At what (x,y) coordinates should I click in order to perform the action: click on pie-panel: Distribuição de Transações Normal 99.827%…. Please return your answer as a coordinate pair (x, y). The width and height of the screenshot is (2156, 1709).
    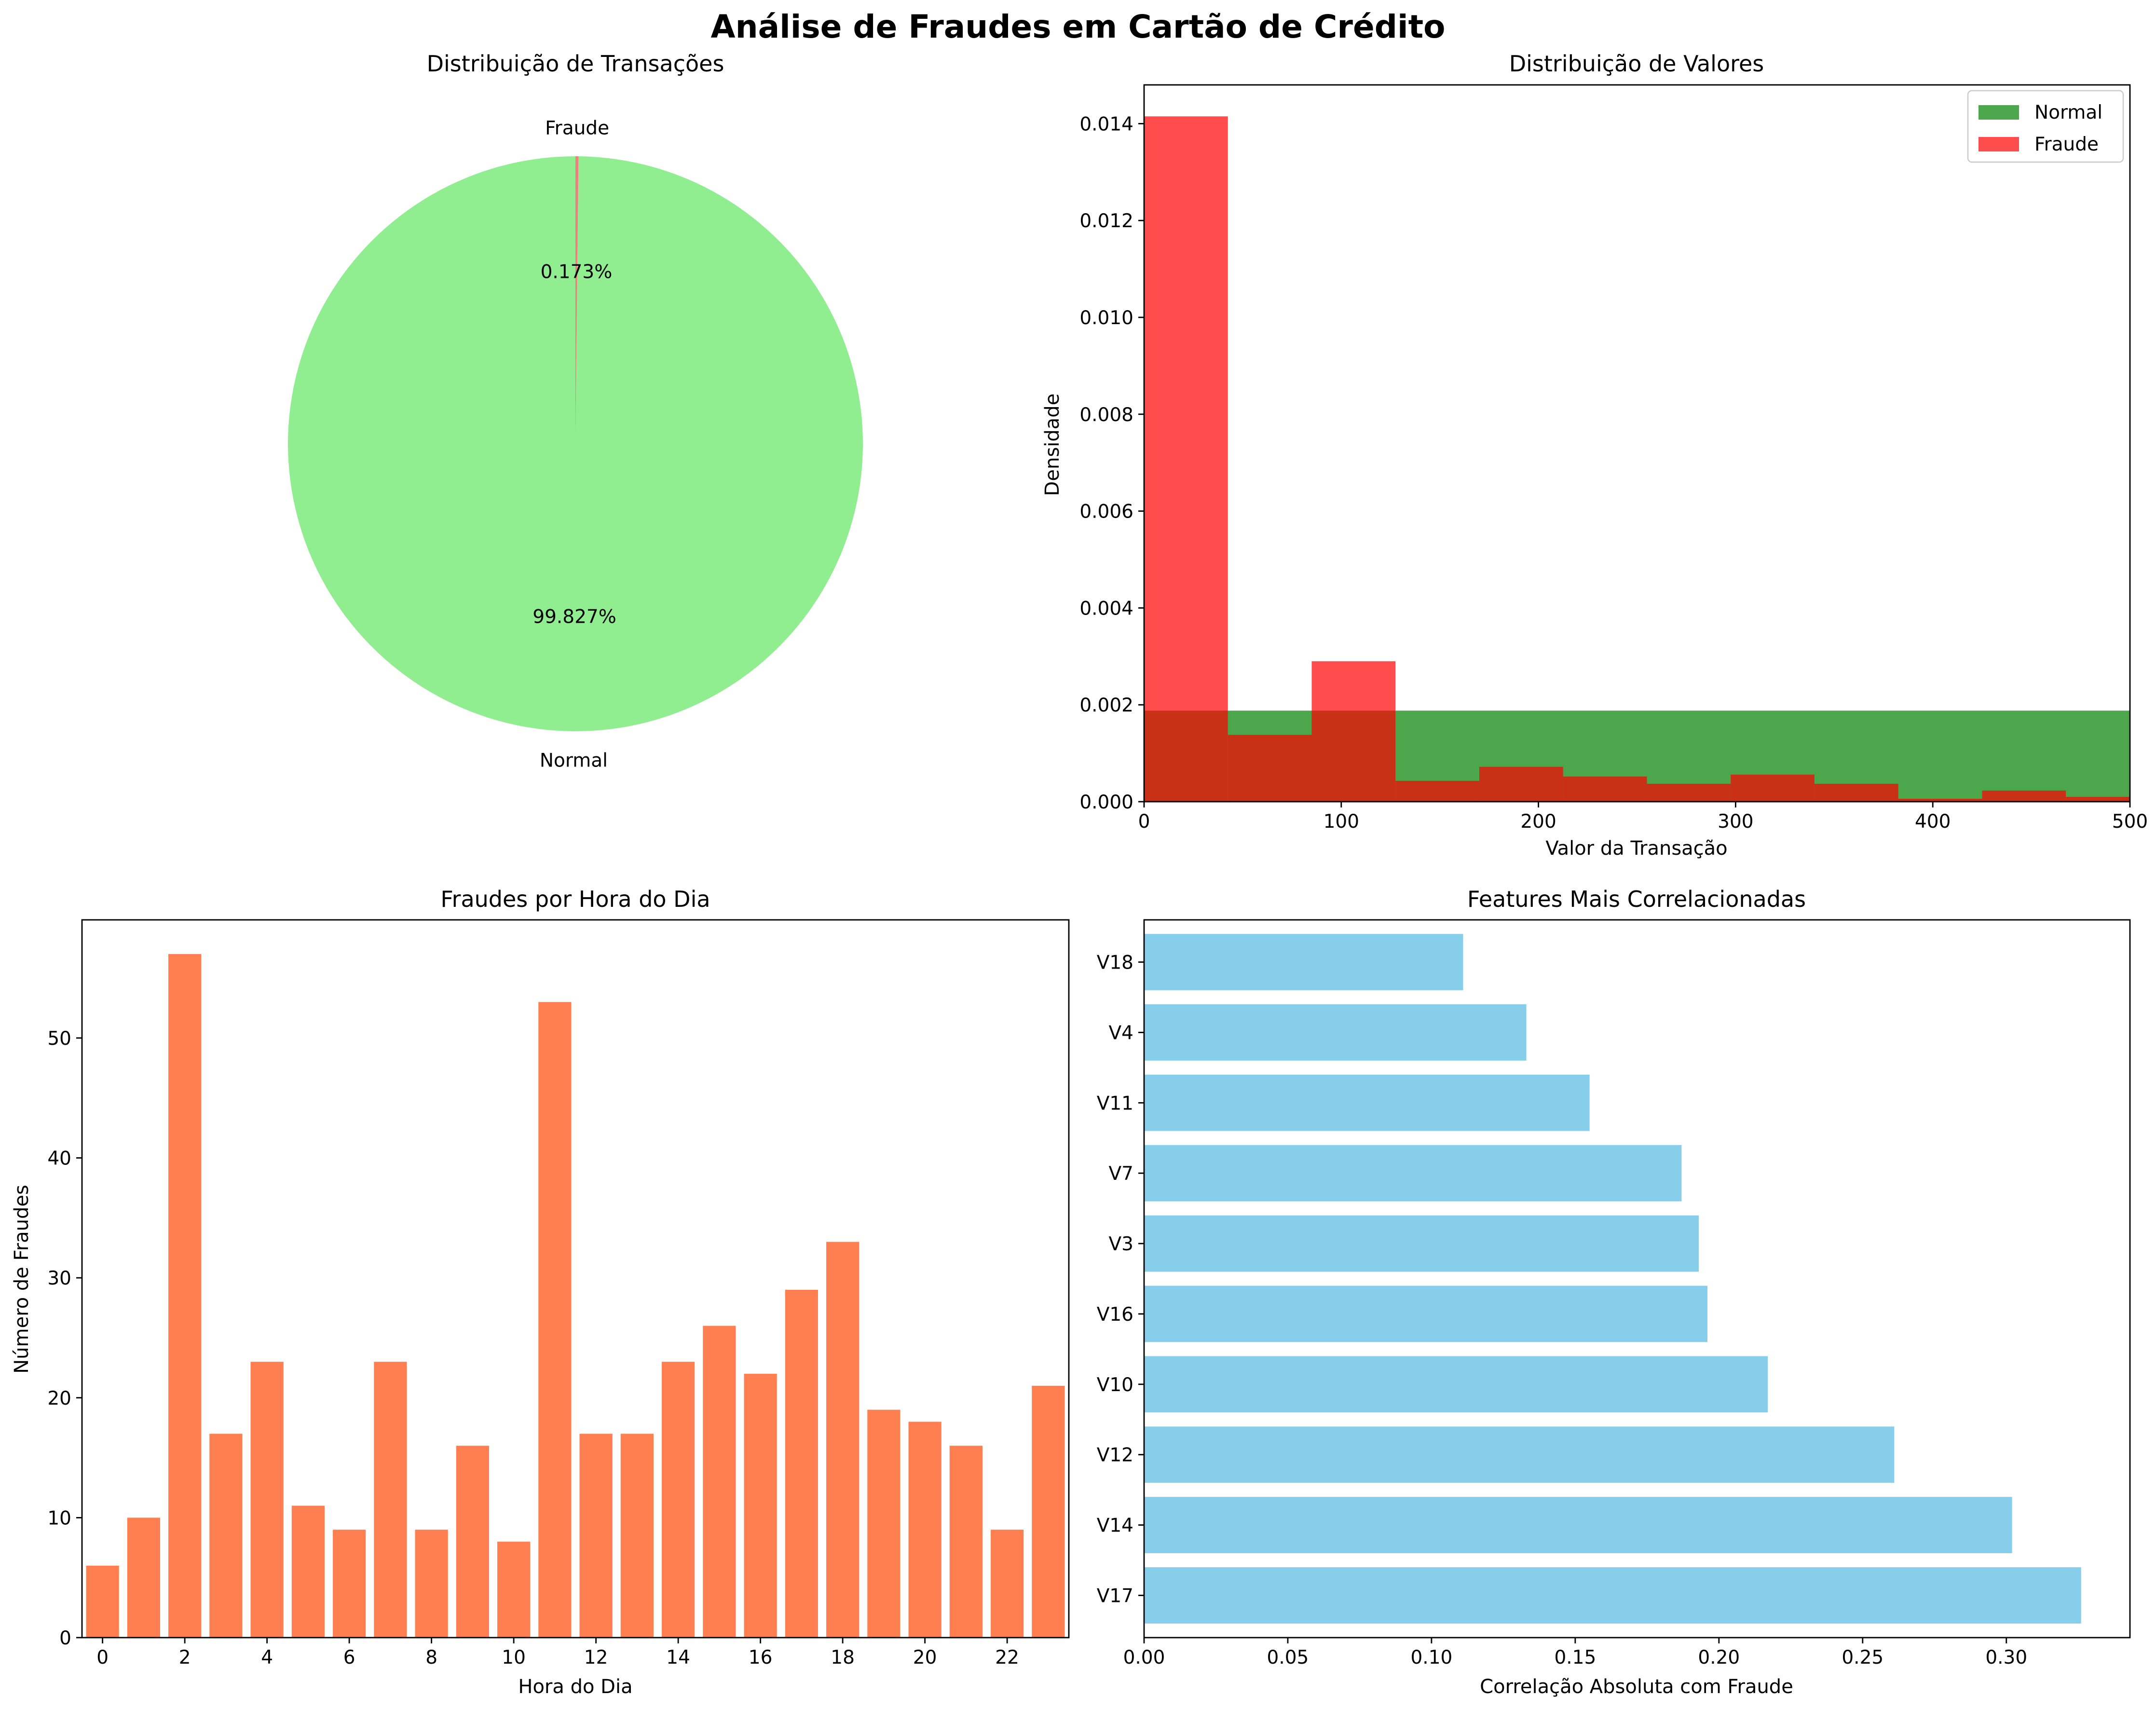
    Looking at the image, I should click on (575, 411).